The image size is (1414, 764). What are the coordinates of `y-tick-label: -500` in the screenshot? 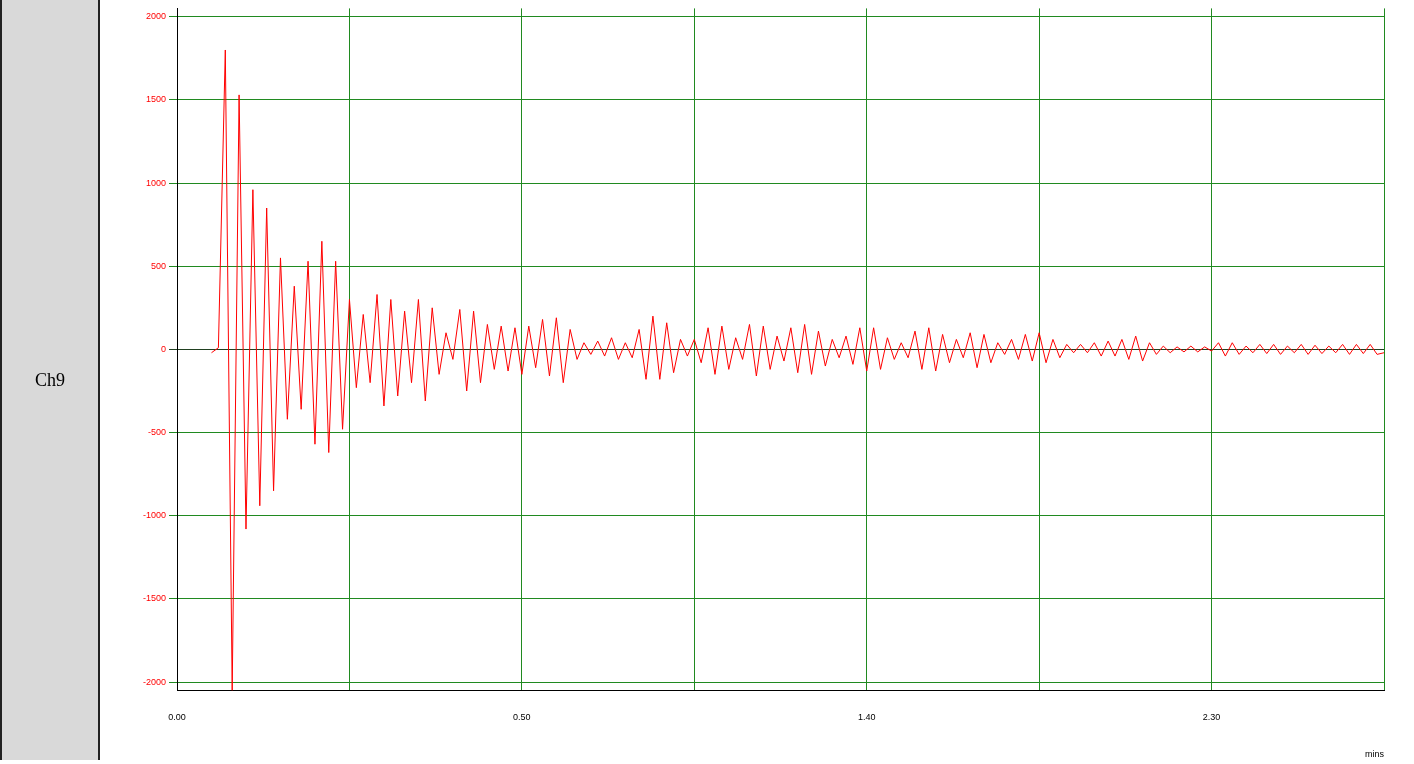 It's located at (157, 432).